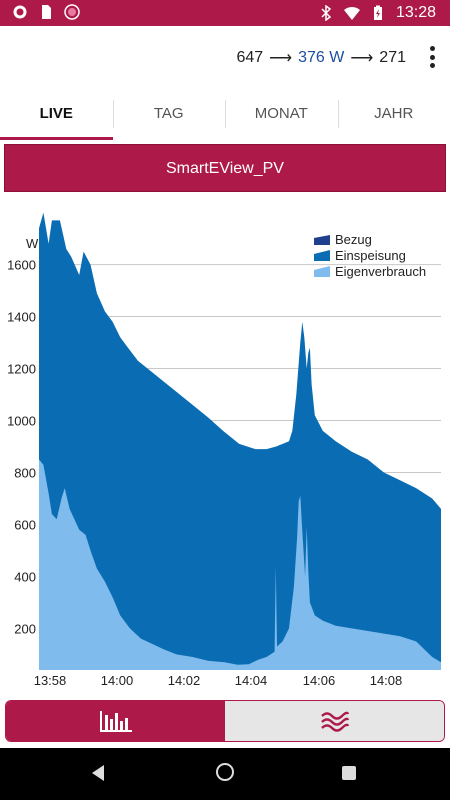 This screenshot has height=800, width=450. Describe the element at coordinates (322, 271) in the screenshot. I see `legend-swatch-eigenverbrauch` at that location.